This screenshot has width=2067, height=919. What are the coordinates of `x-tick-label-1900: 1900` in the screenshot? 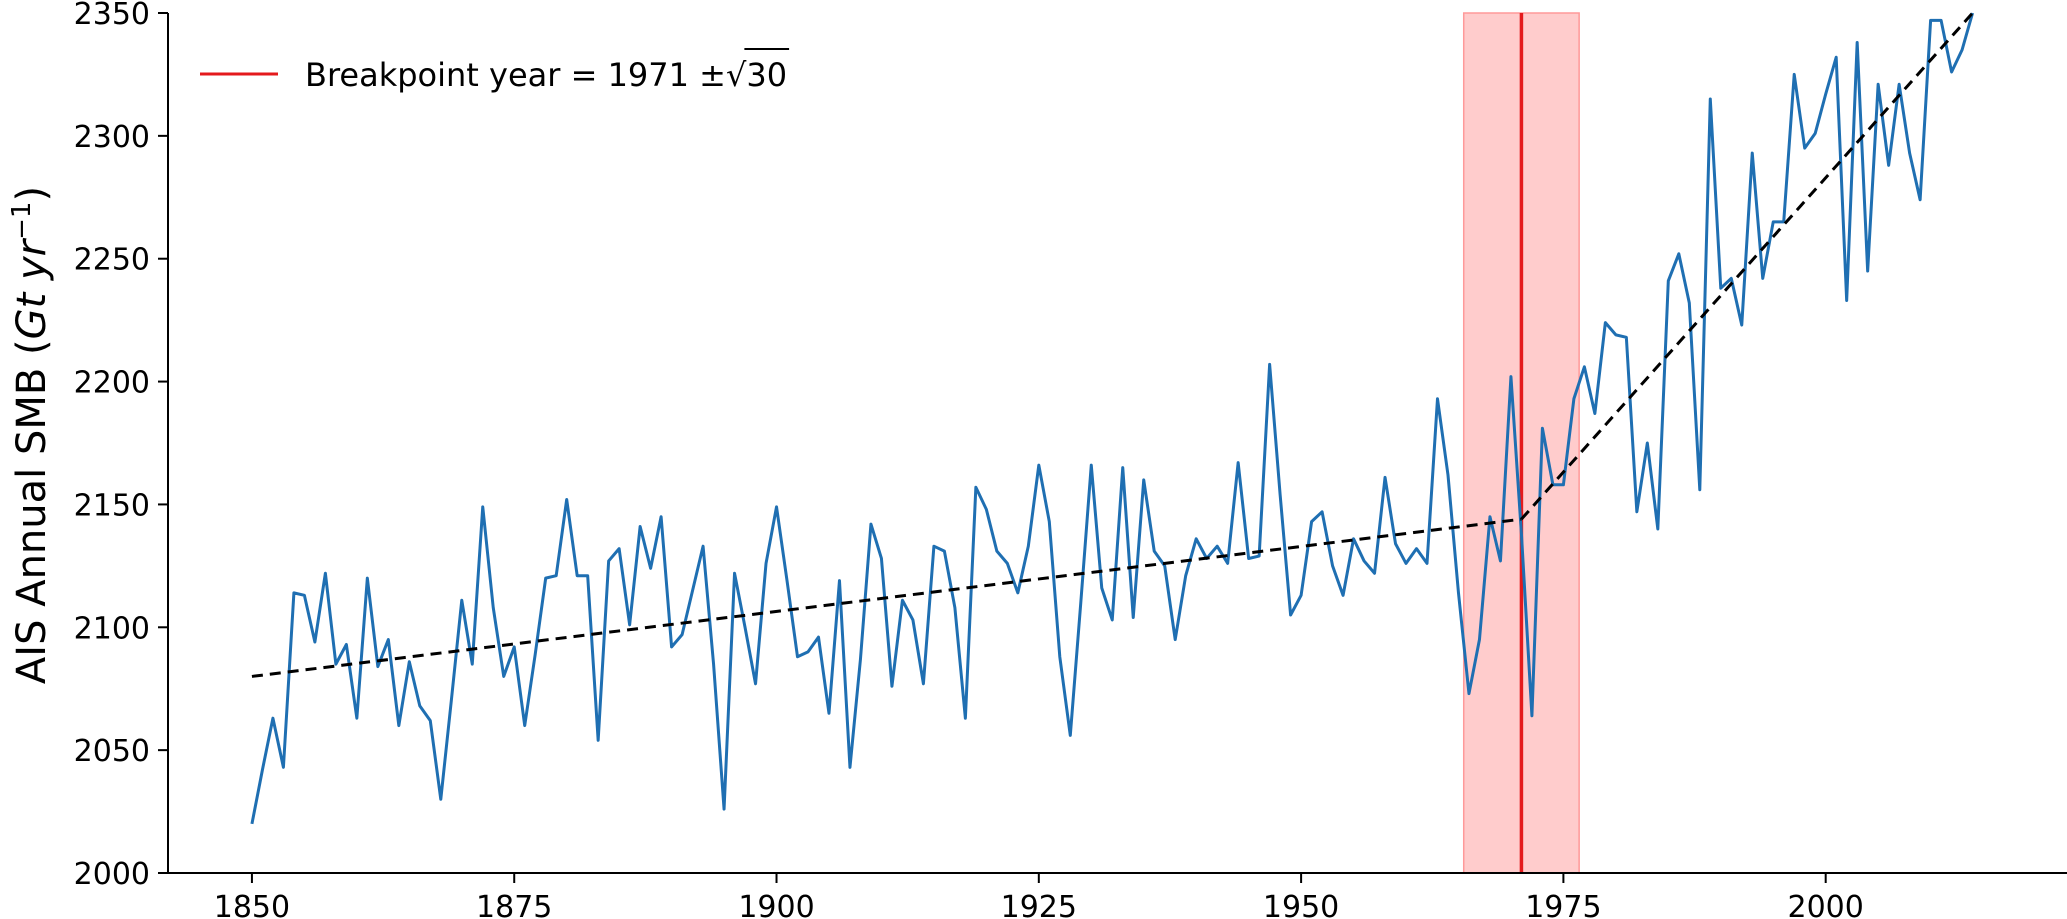 It's located at (776, 904).